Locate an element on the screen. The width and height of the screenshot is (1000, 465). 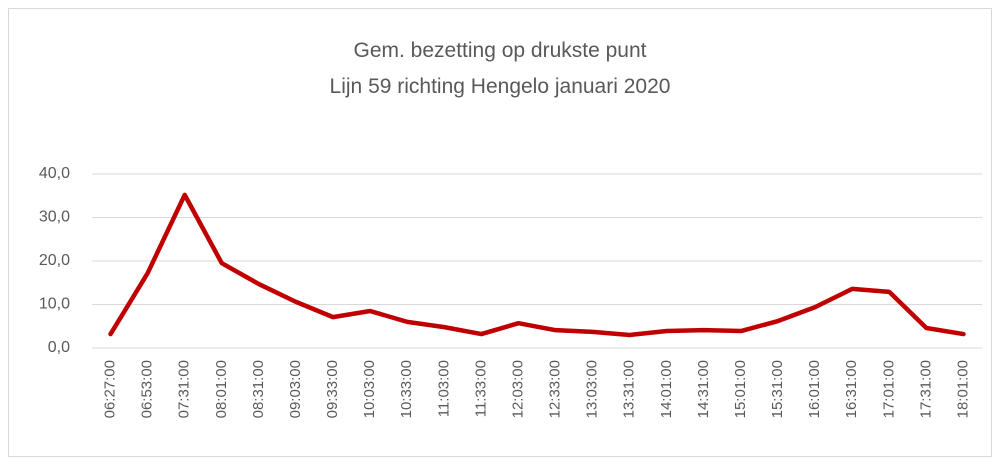
x-tick-label: 16:01:00 is located at coordinates (814, 389).